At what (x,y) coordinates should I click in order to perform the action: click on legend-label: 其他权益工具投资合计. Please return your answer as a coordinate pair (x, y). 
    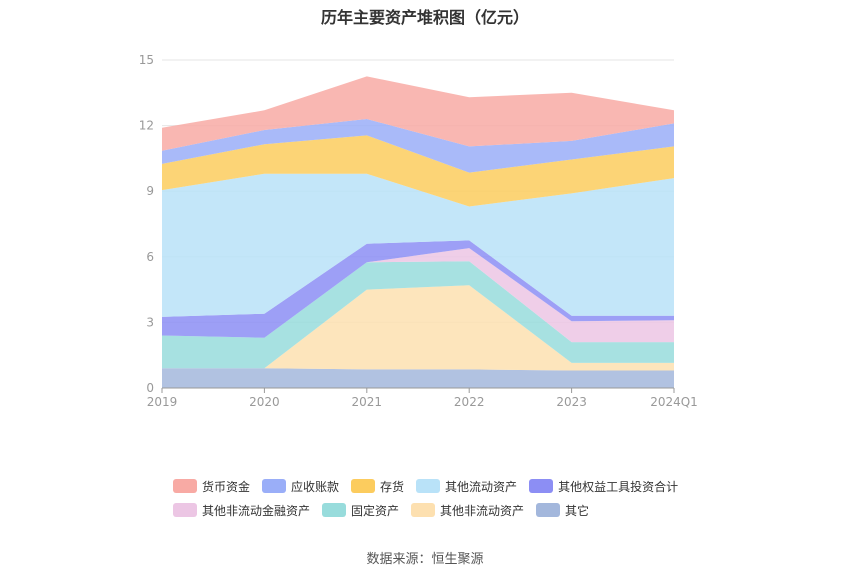
    Looking at the image, I should click on (618, 486).